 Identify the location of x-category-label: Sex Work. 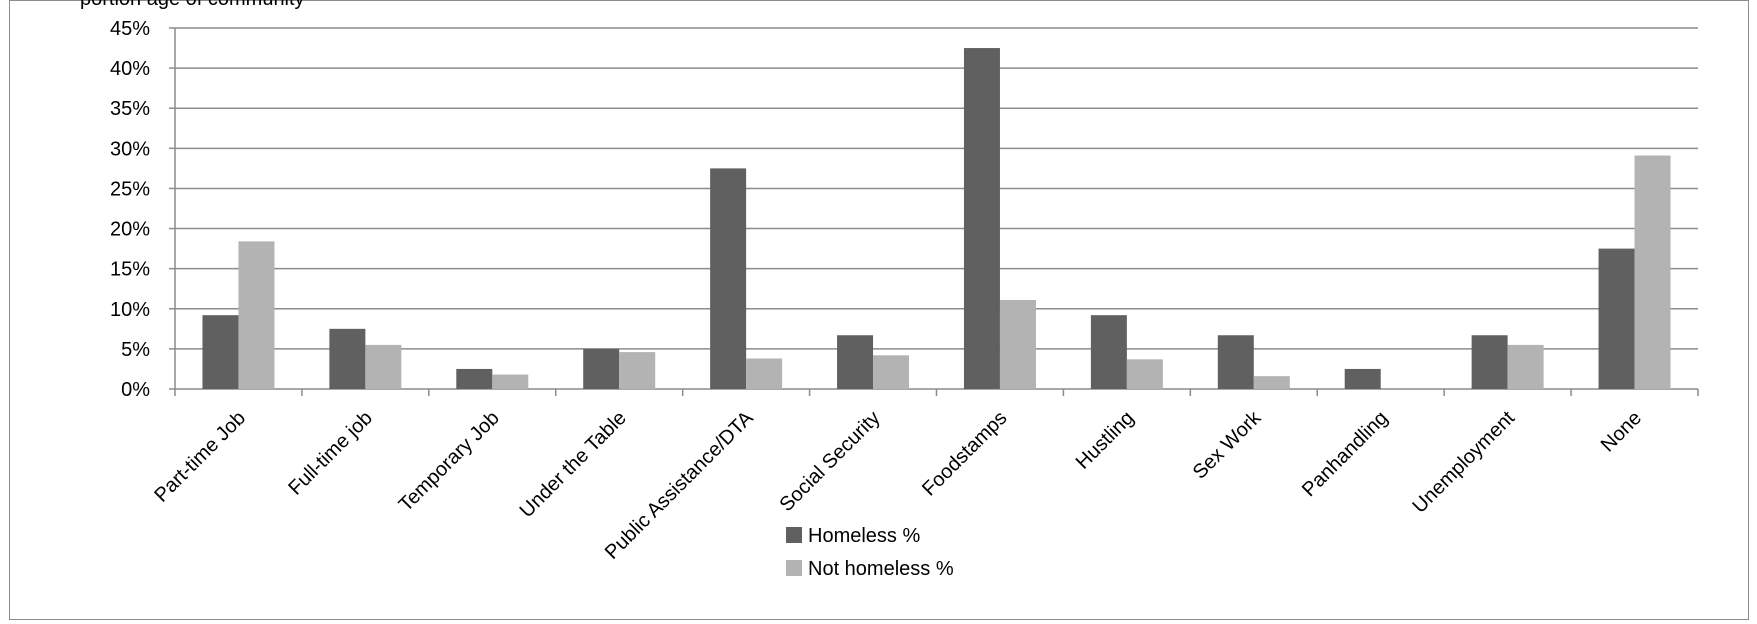
(1227, 444).